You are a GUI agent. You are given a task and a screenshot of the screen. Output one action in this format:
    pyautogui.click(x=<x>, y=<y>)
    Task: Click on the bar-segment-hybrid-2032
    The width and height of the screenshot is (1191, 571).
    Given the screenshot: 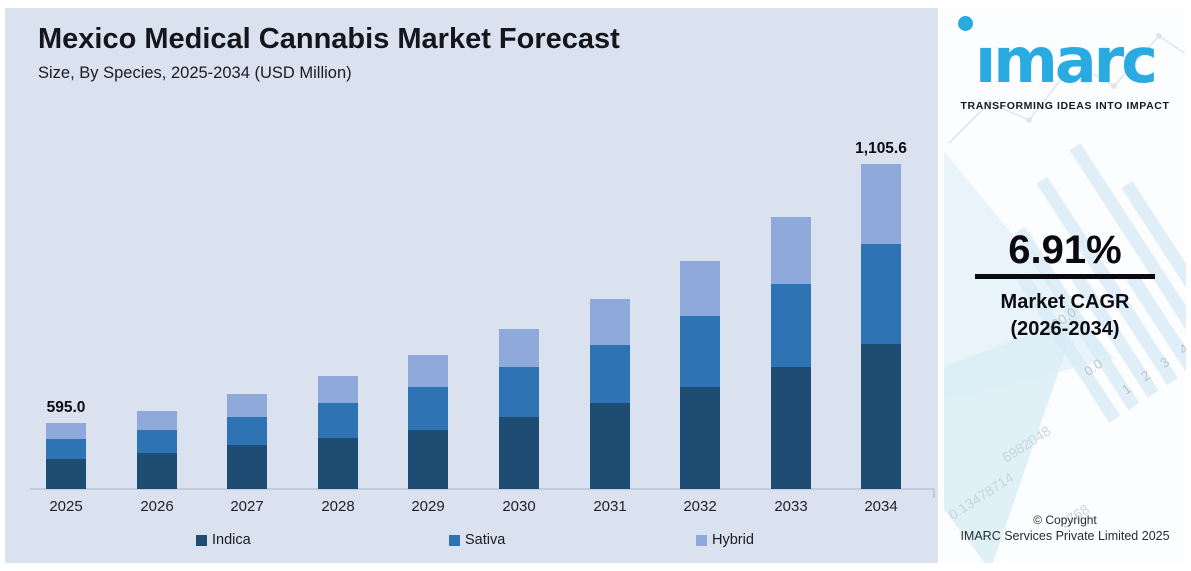 What is the action you would take?
    pyautogui.click(x=700, y=288)
    